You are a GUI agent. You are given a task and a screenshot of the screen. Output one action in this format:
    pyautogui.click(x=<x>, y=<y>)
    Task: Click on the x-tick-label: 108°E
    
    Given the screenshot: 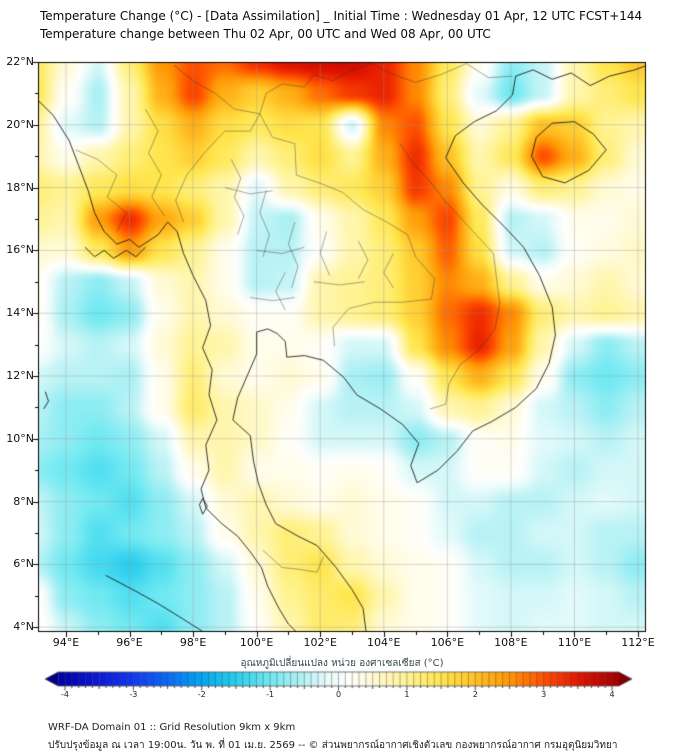 What is the action you would take?
    pyautogui.click(x=511, y=642)
    